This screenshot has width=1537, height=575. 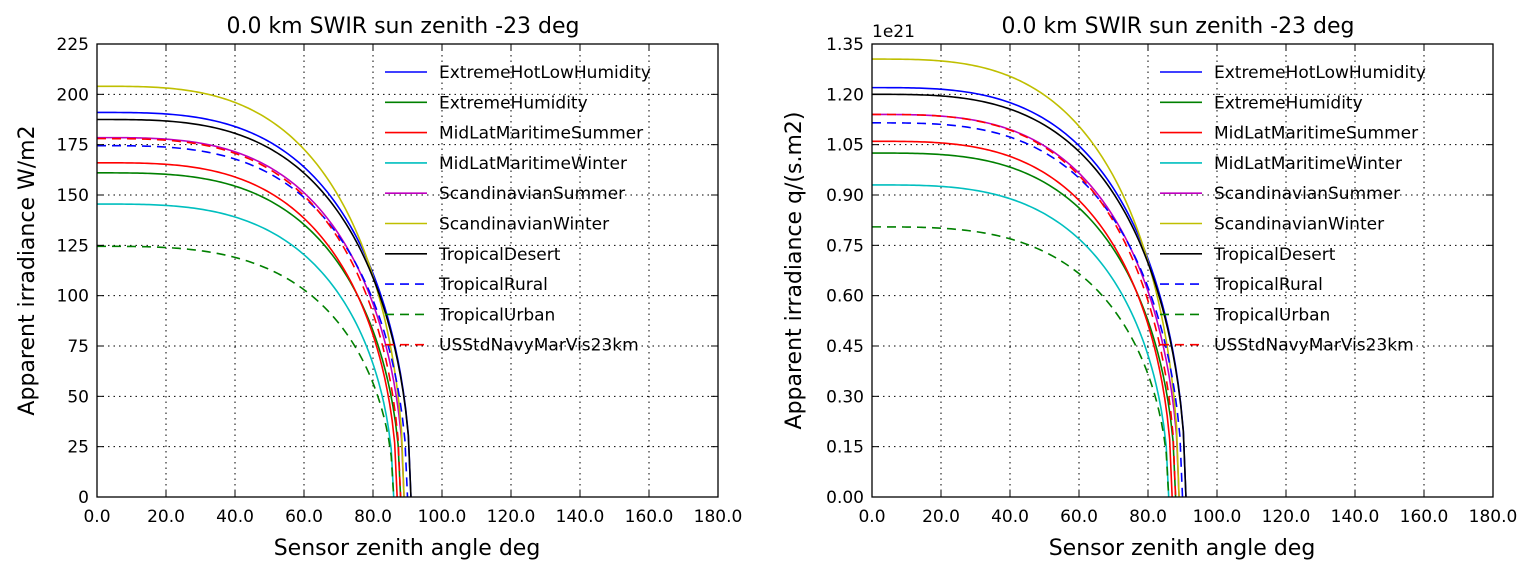 I want to click on y-tick-label: 0.30, so click(x=845, y=397).